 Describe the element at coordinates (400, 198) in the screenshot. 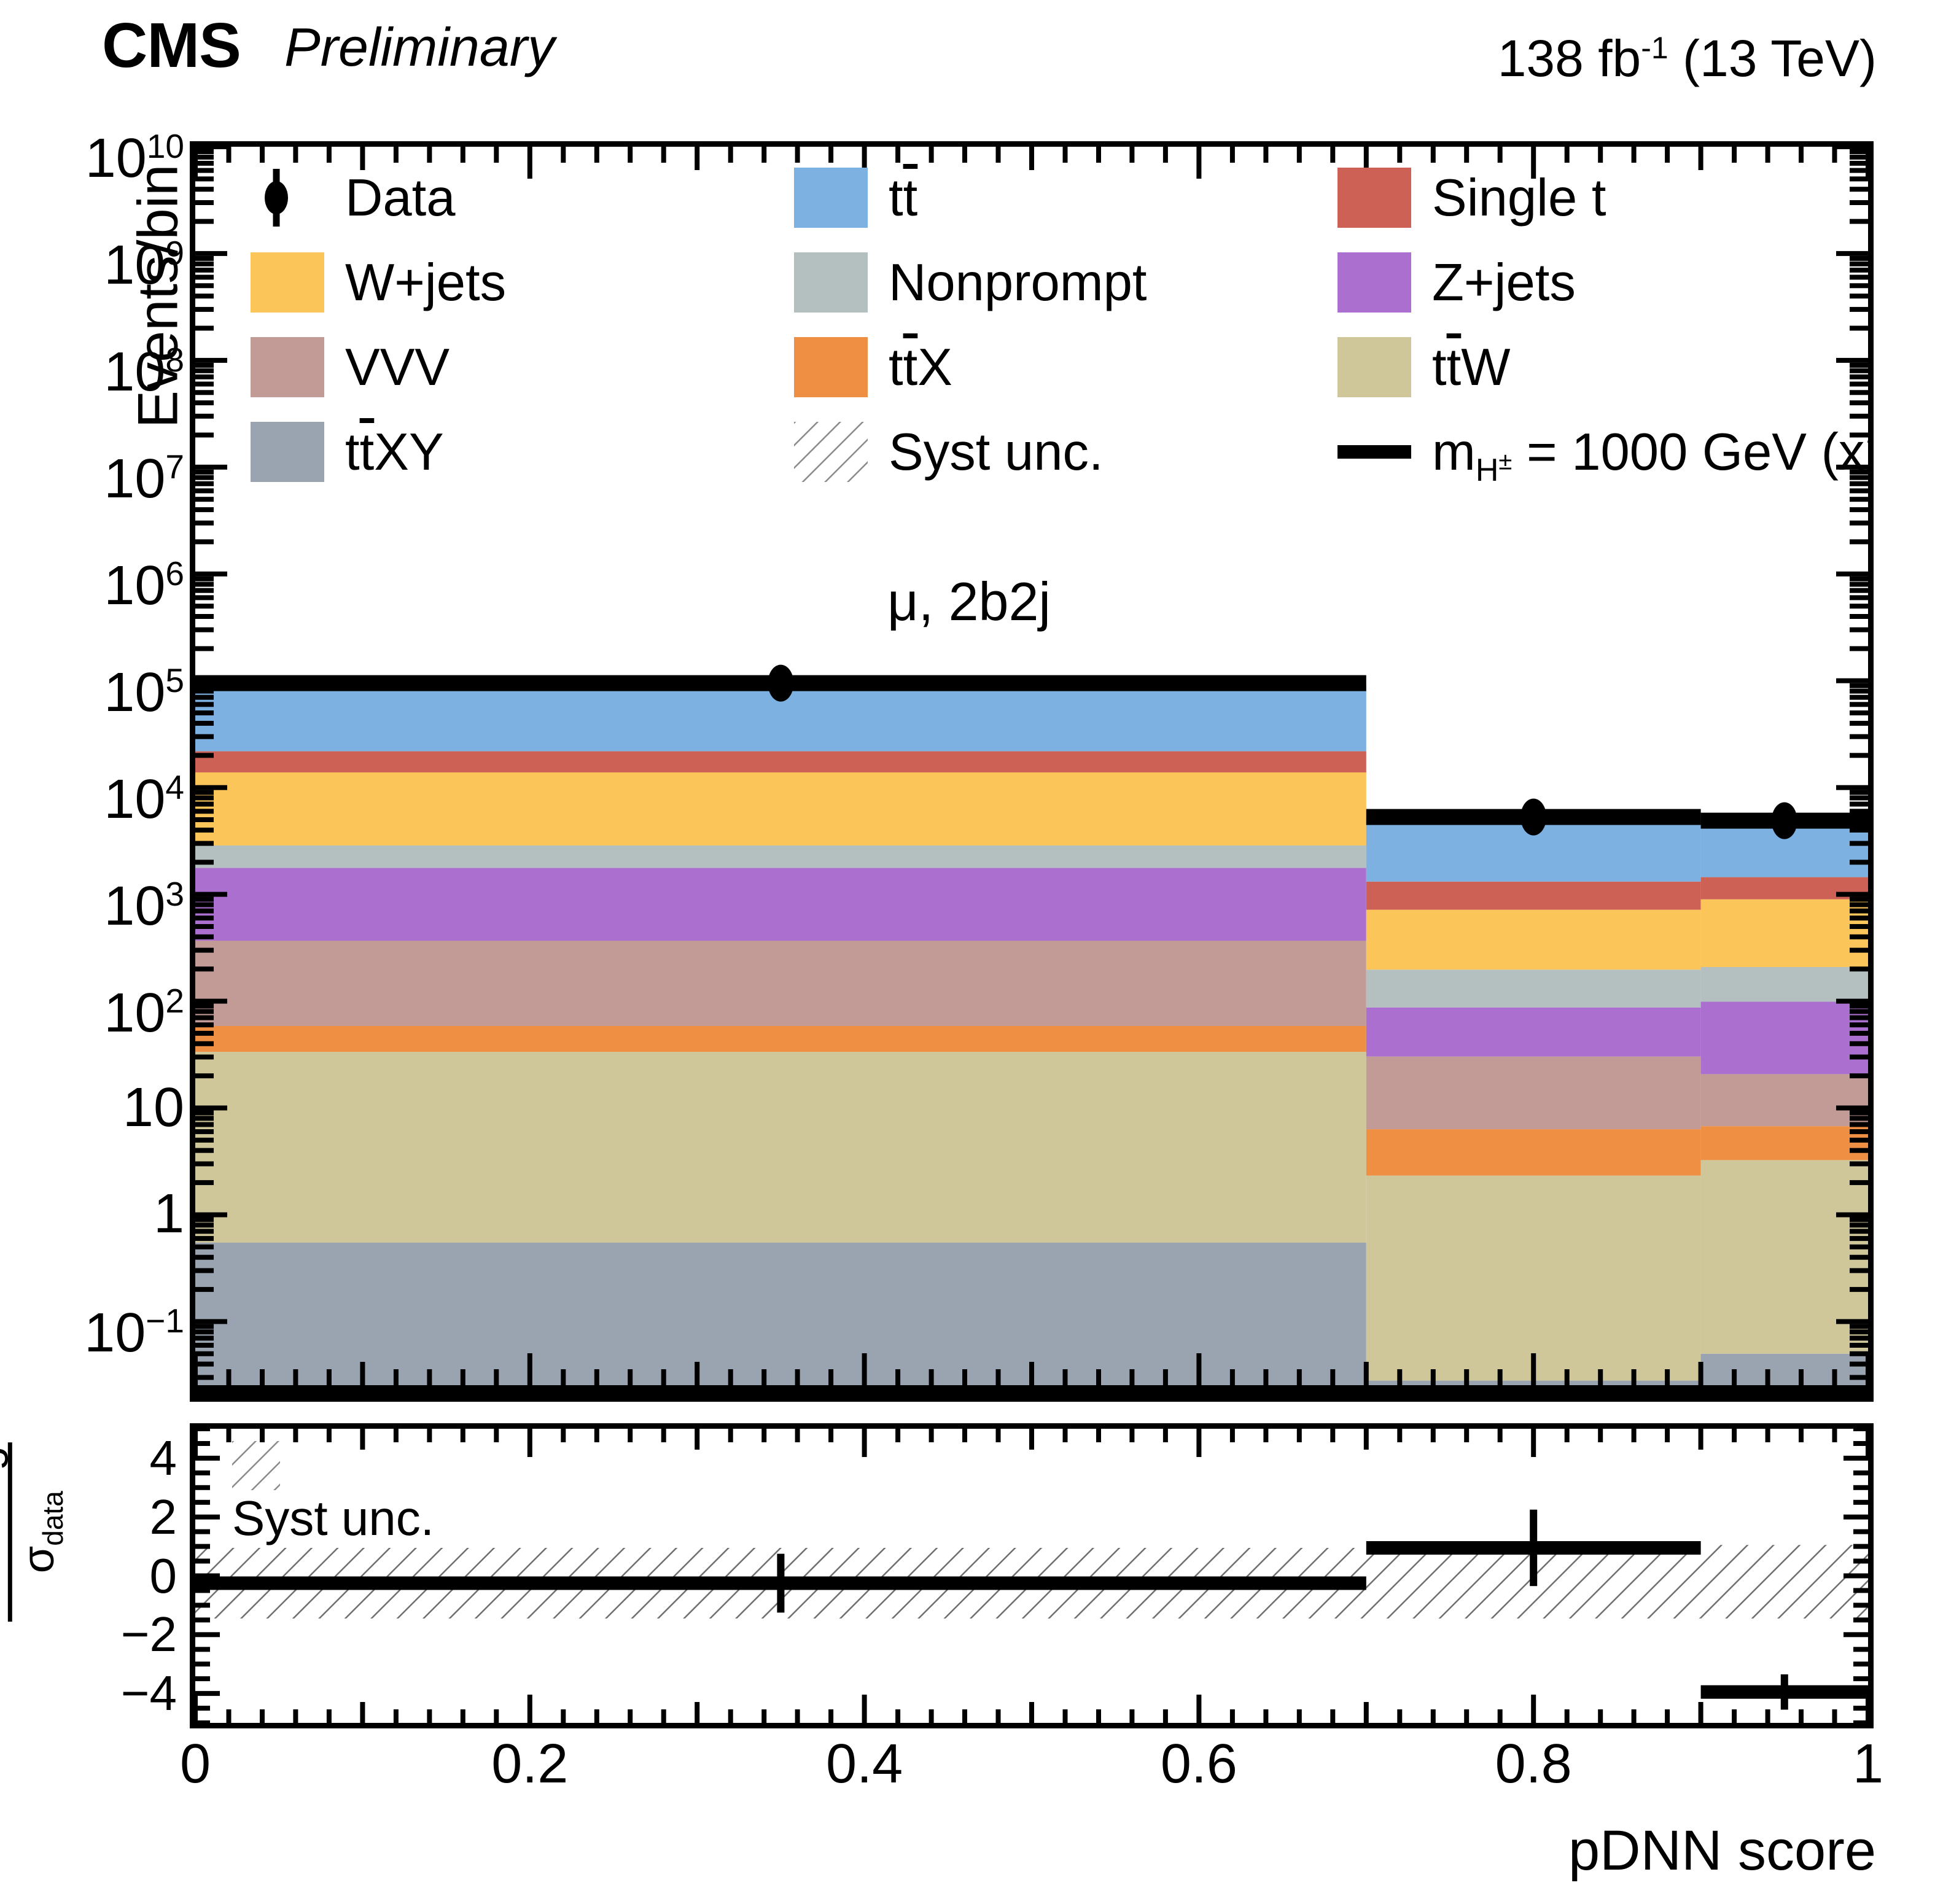

I see `legend-label-data: Data` at that location.